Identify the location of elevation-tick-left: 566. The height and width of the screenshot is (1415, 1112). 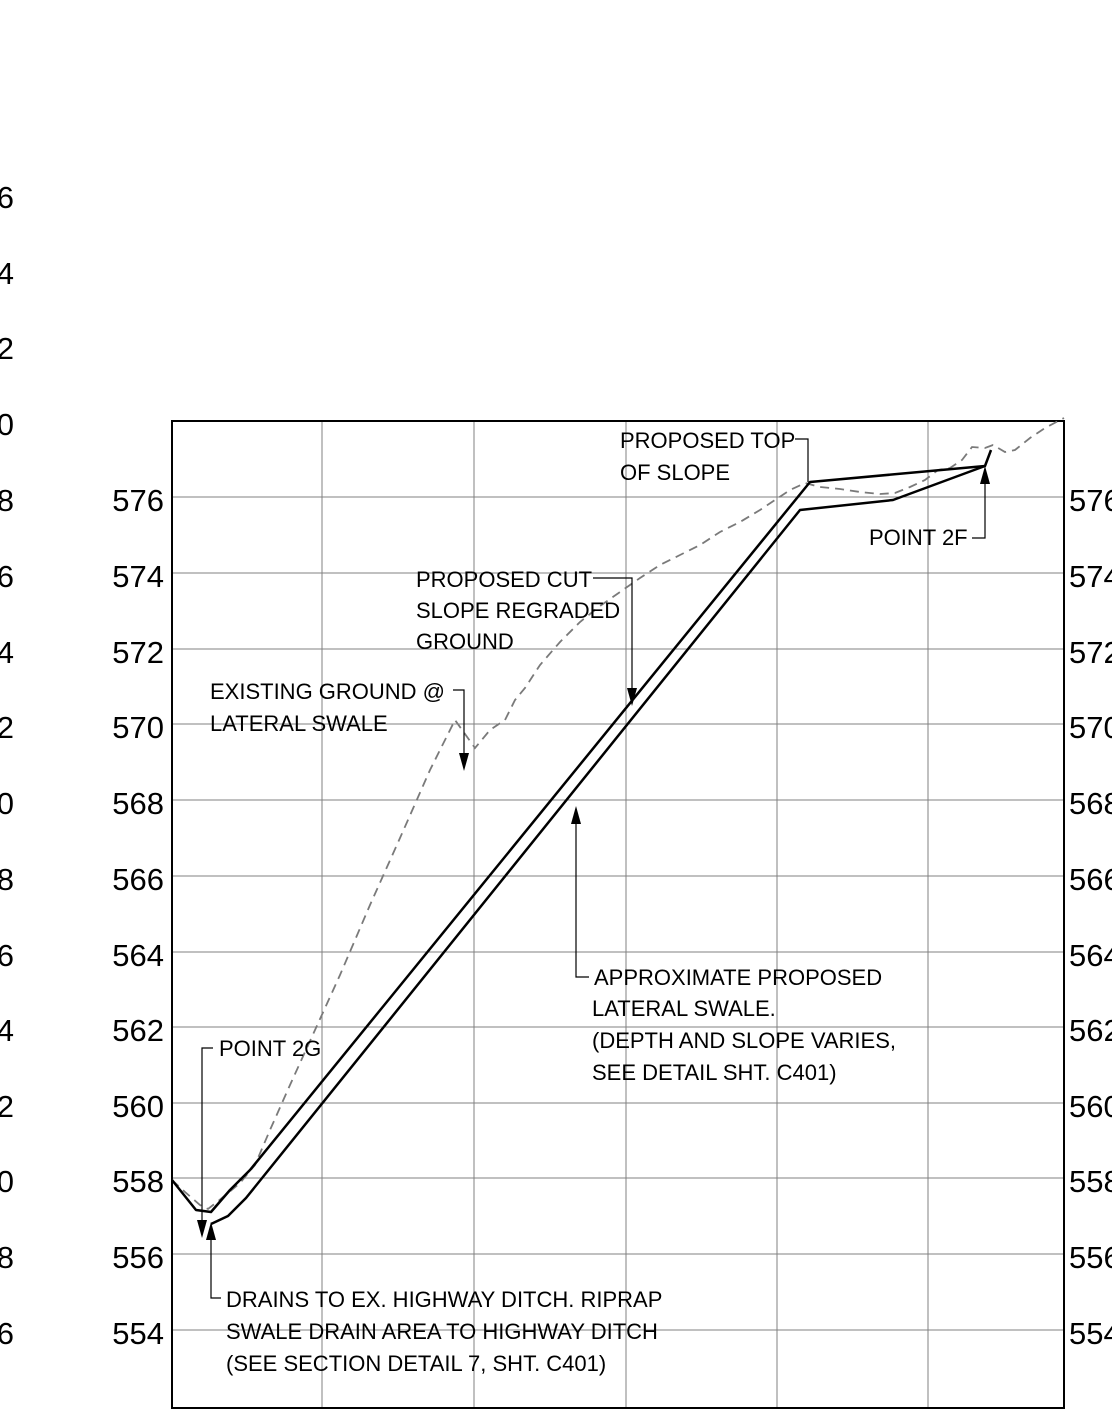
(138, 879).